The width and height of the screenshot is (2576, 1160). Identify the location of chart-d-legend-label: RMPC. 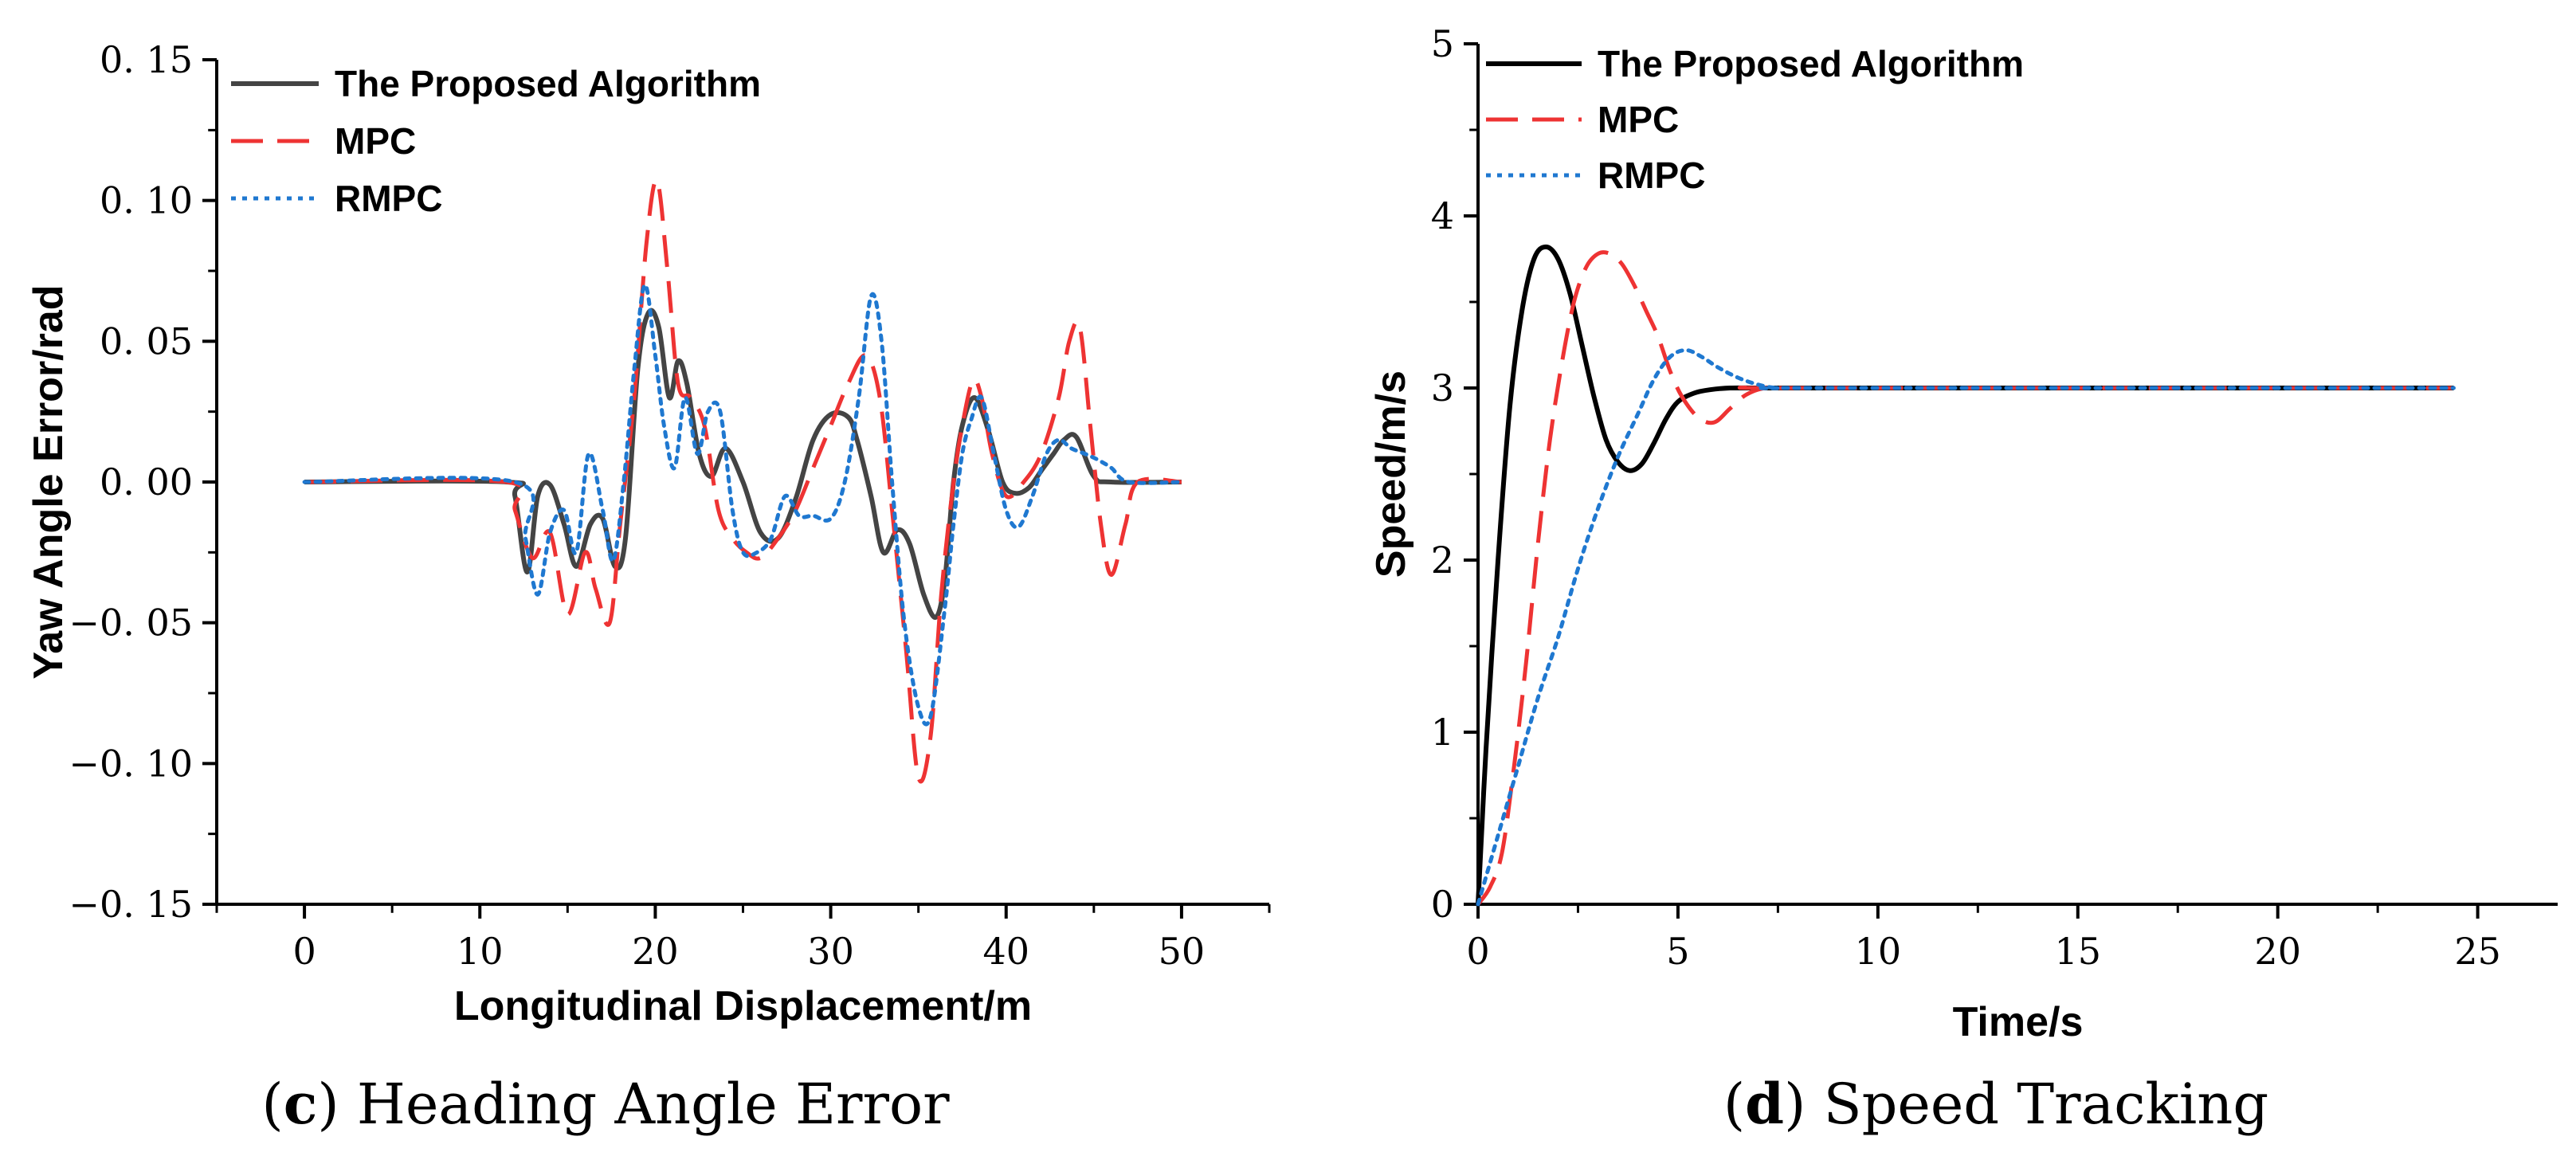
(1652, 175).